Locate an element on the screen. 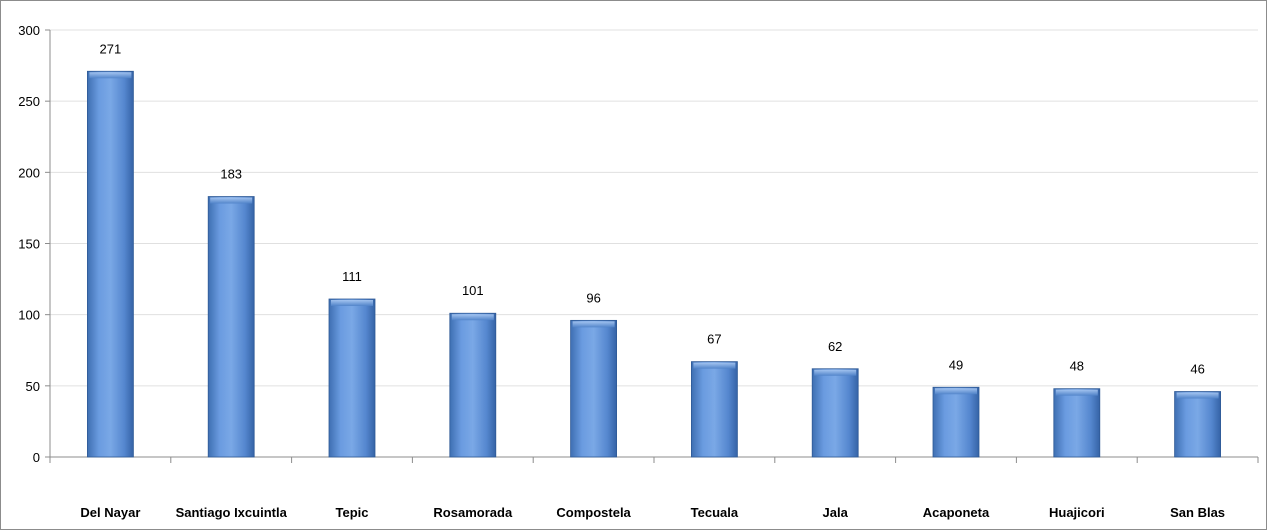  x-tick-label: Tecuala is located at coordinates (715, 512).